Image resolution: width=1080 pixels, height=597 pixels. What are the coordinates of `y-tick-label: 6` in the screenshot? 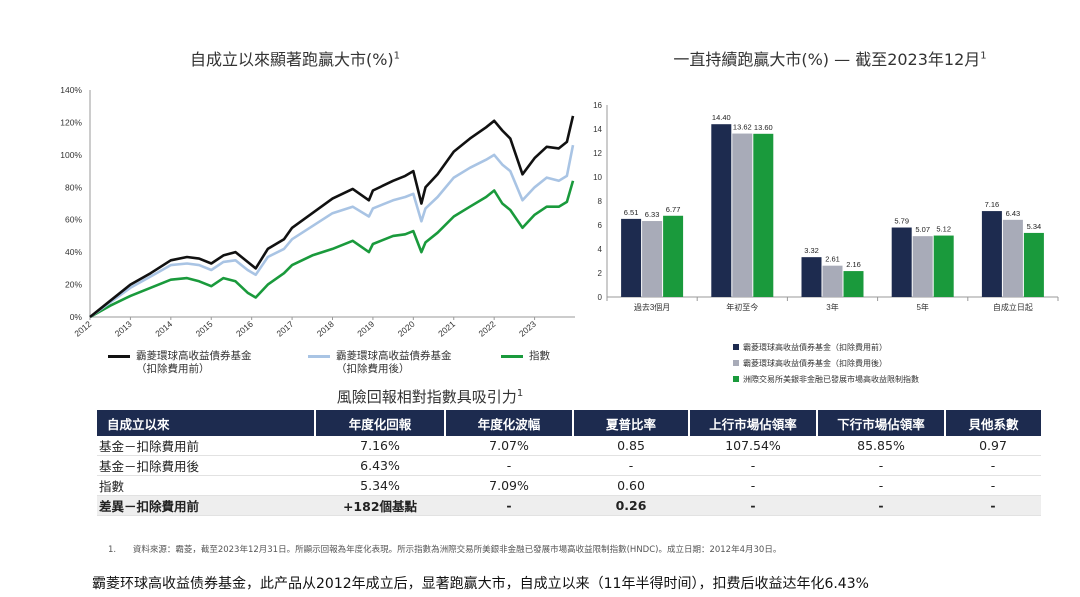 It's located at (600, 225).